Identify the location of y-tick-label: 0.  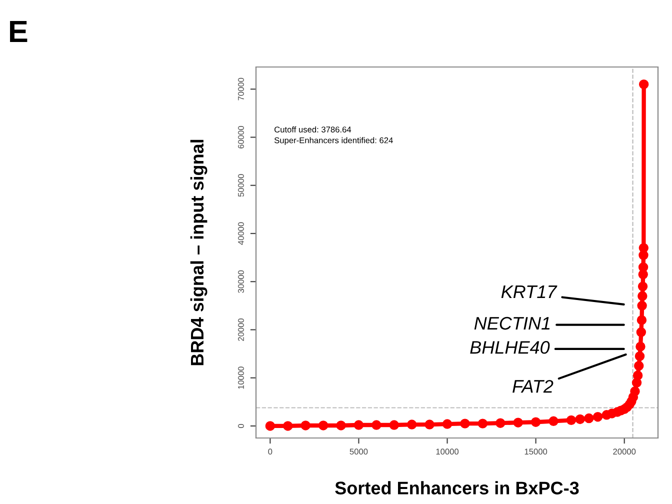
(241, 426).